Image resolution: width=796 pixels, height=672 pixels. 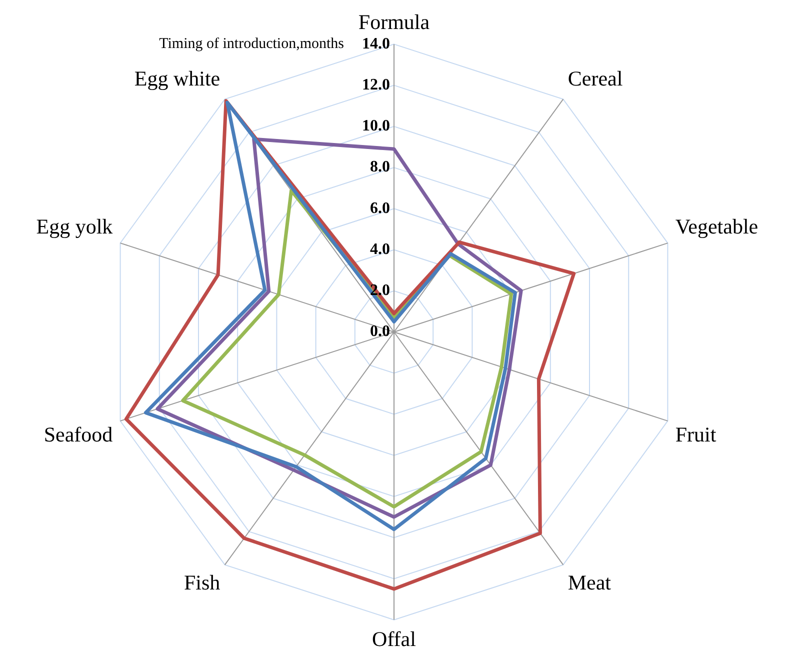 I want to click on y-tick-label: 10.0, so click(x=376, y=126).